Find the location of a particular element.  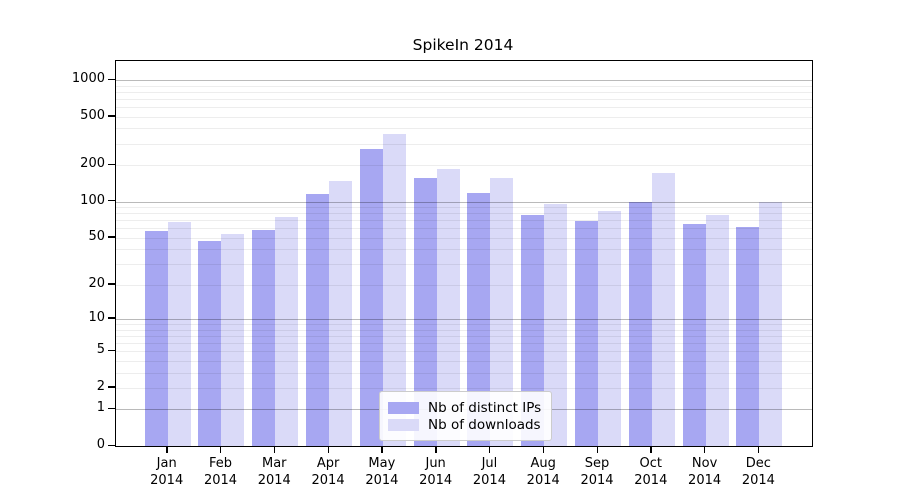

legend-item-downloads: Nb of downloads is located at coordinates (464, 424).